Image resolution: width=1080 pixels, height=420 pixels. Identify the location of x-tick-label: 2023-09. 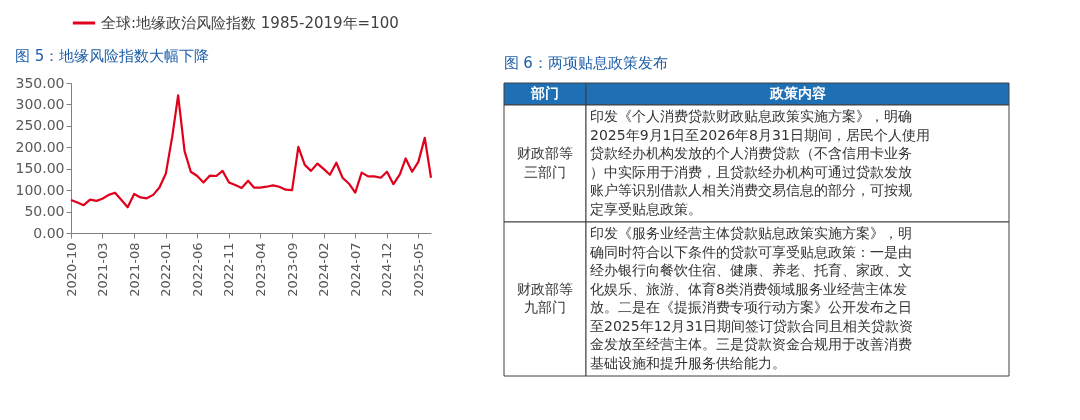
(292, 269).